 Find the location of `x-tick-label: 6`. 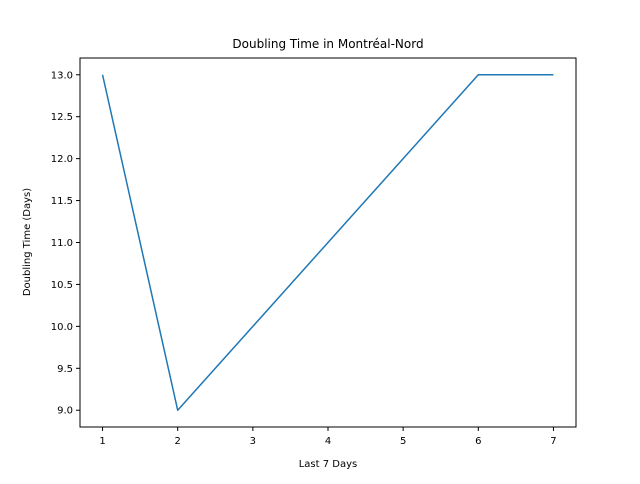

x-tick-label: 6 is located at coordinates (478, 441).